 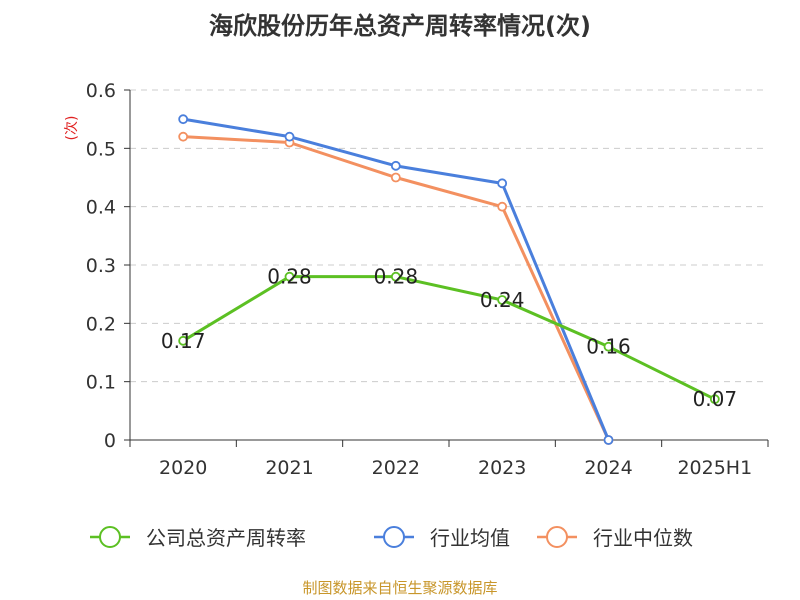 I want to click on y-tick-label: 0.5, so click(x=101, y=149).